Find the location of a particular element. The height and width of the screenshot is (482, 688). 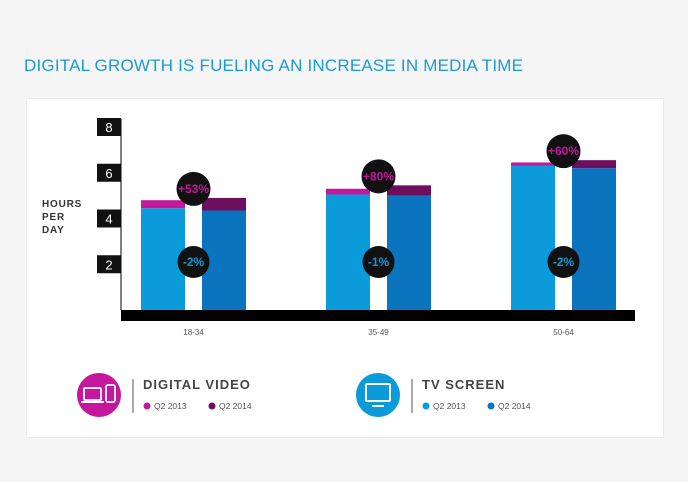

x-tick-label: 18-34 is located at coordinates (193, 332).